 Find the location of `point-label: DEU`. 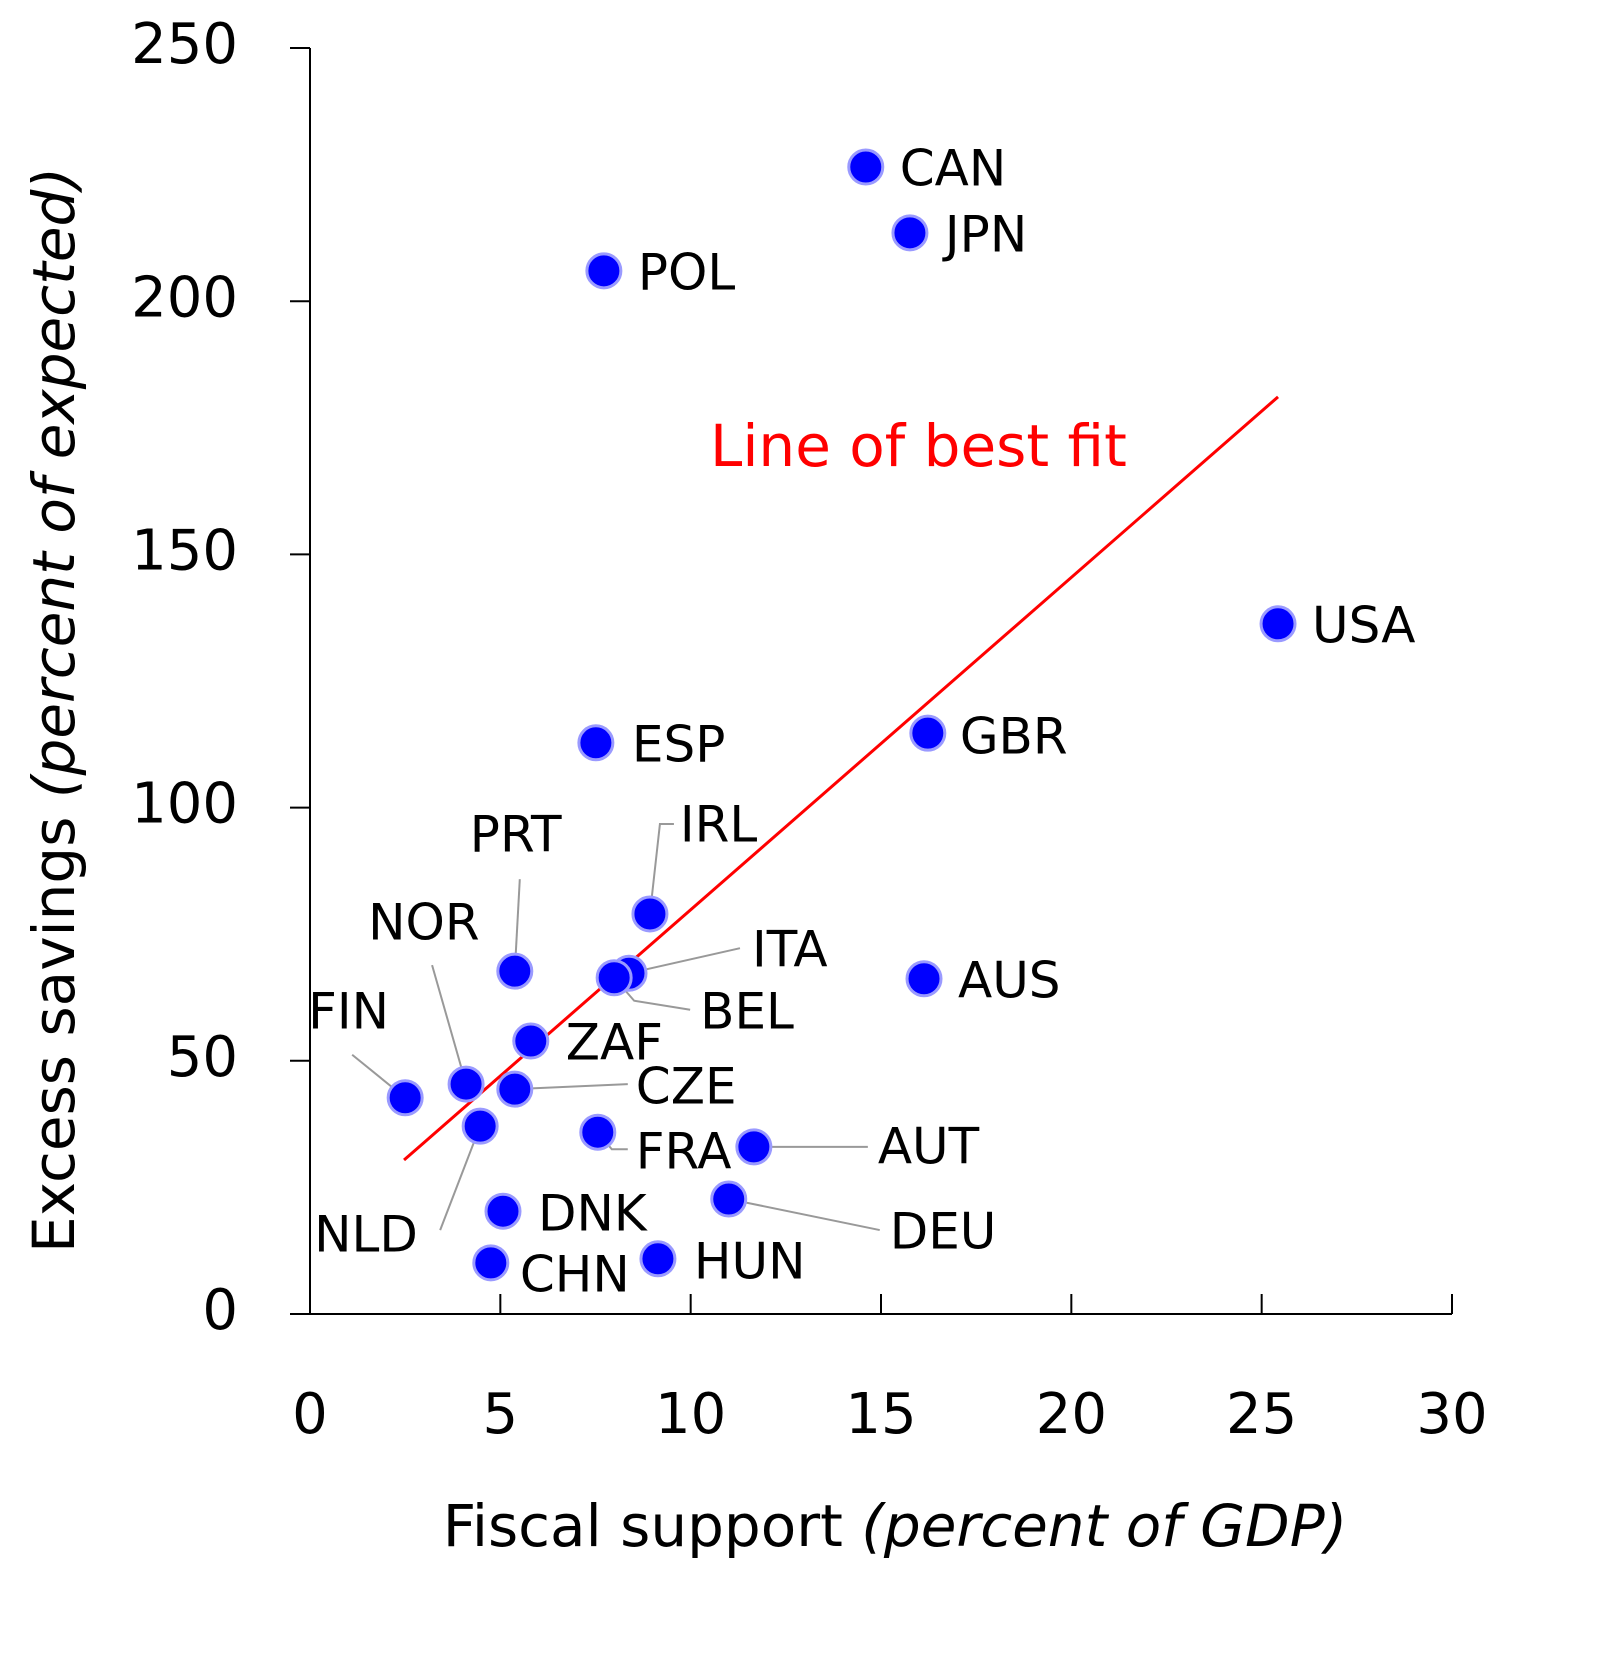

point-label: DEU is located at coordinates (943, 1232).